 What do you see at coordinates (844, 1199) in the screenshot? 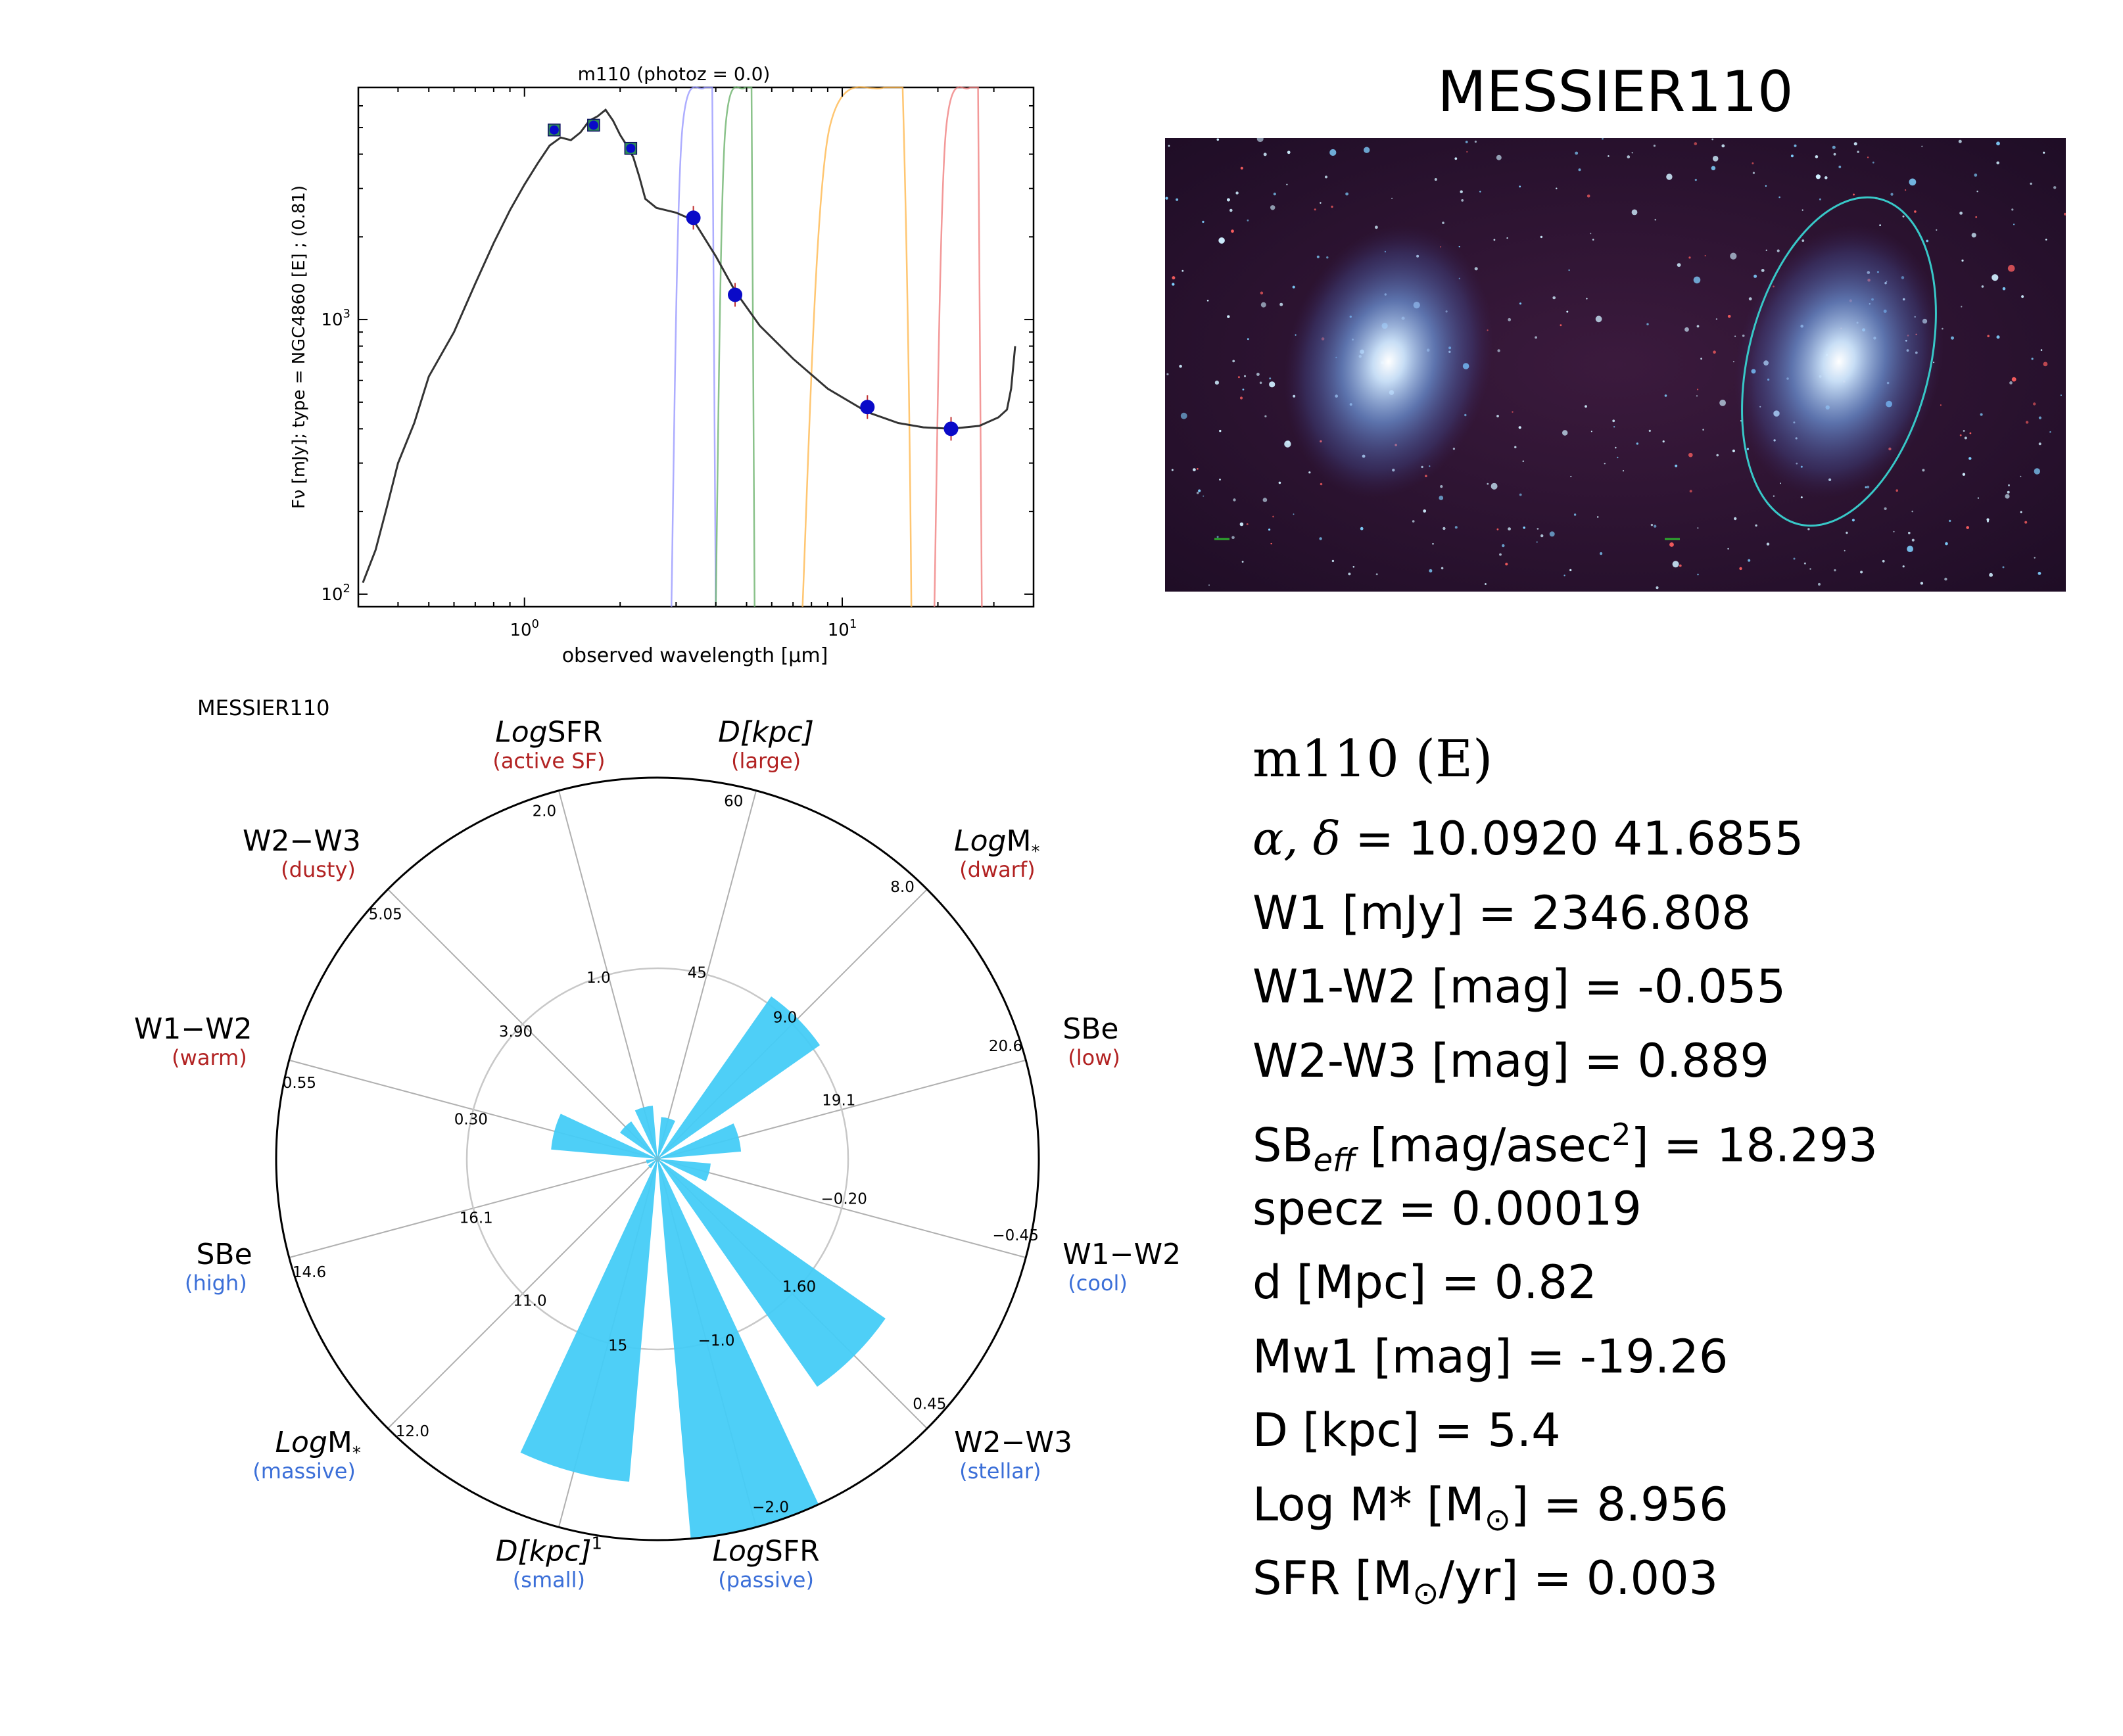
I see `radar-tick: −0.20` at bounding box center [844, 1199].